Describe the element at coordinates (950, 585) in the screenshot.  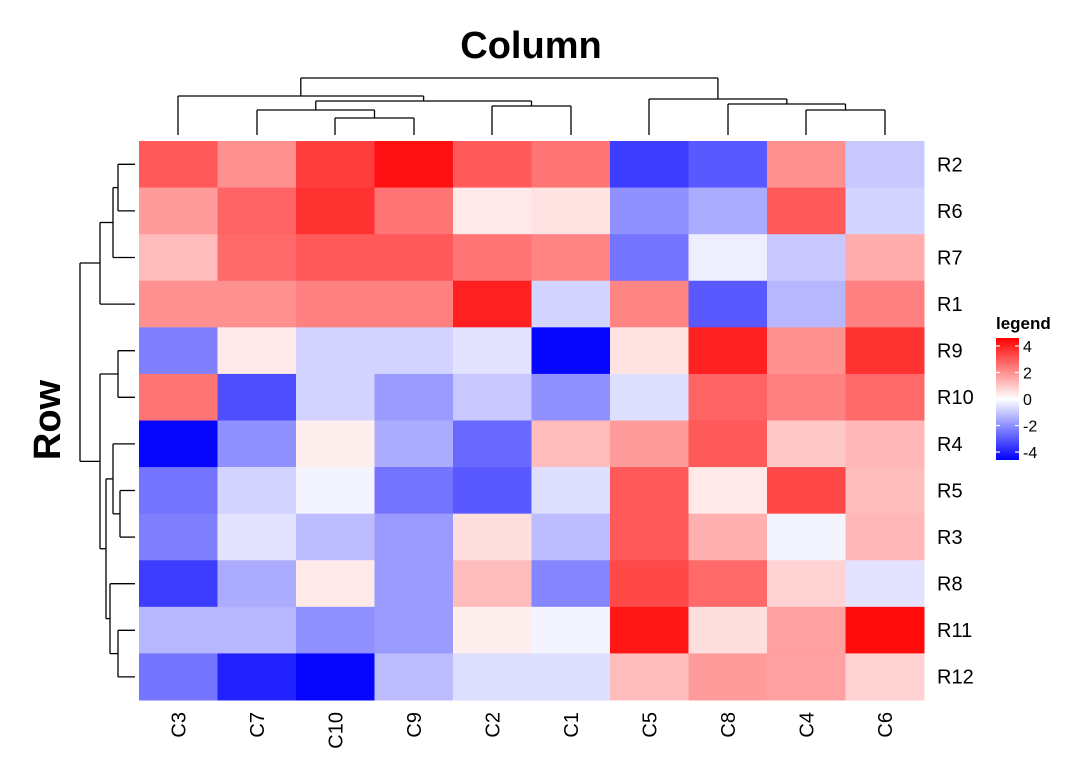
I see `y-tick-label: R8` at that location.